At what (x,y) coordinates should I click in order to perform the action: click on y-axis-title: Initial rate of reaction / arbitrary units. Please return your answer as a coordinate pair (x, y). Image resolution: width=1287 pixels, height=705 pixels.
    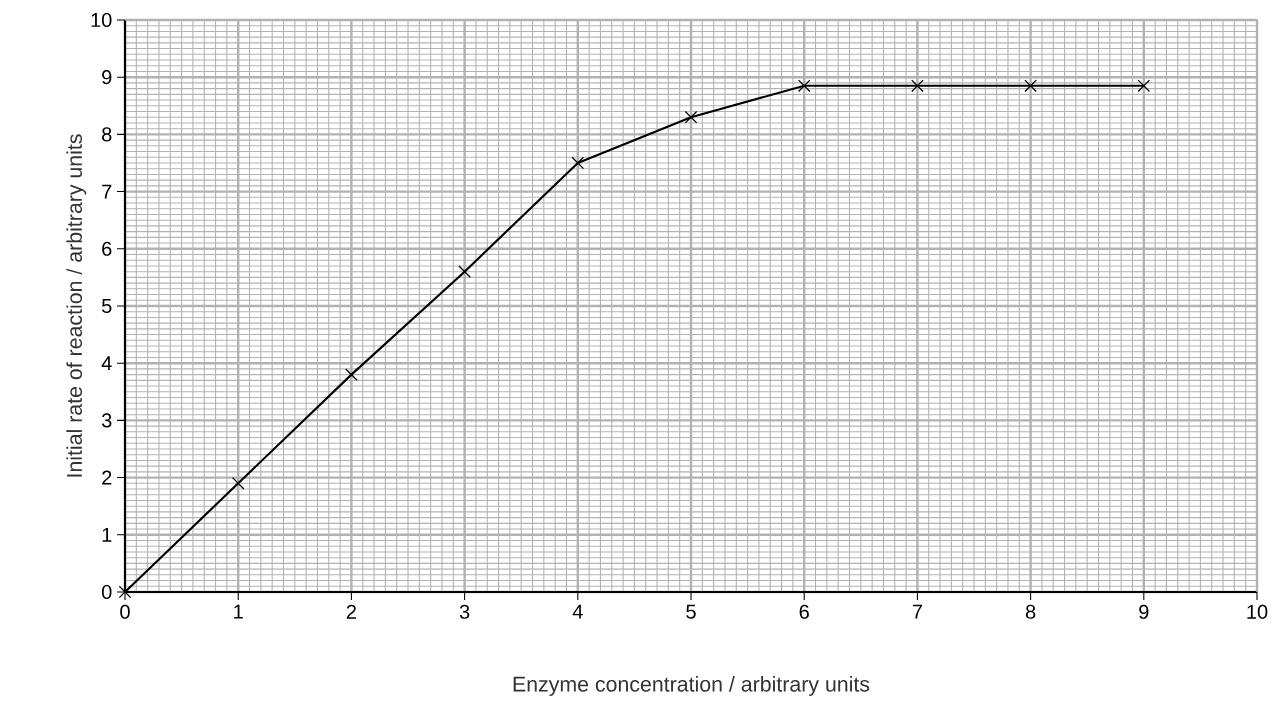
    Looking at the image, I should click on (76, 305).